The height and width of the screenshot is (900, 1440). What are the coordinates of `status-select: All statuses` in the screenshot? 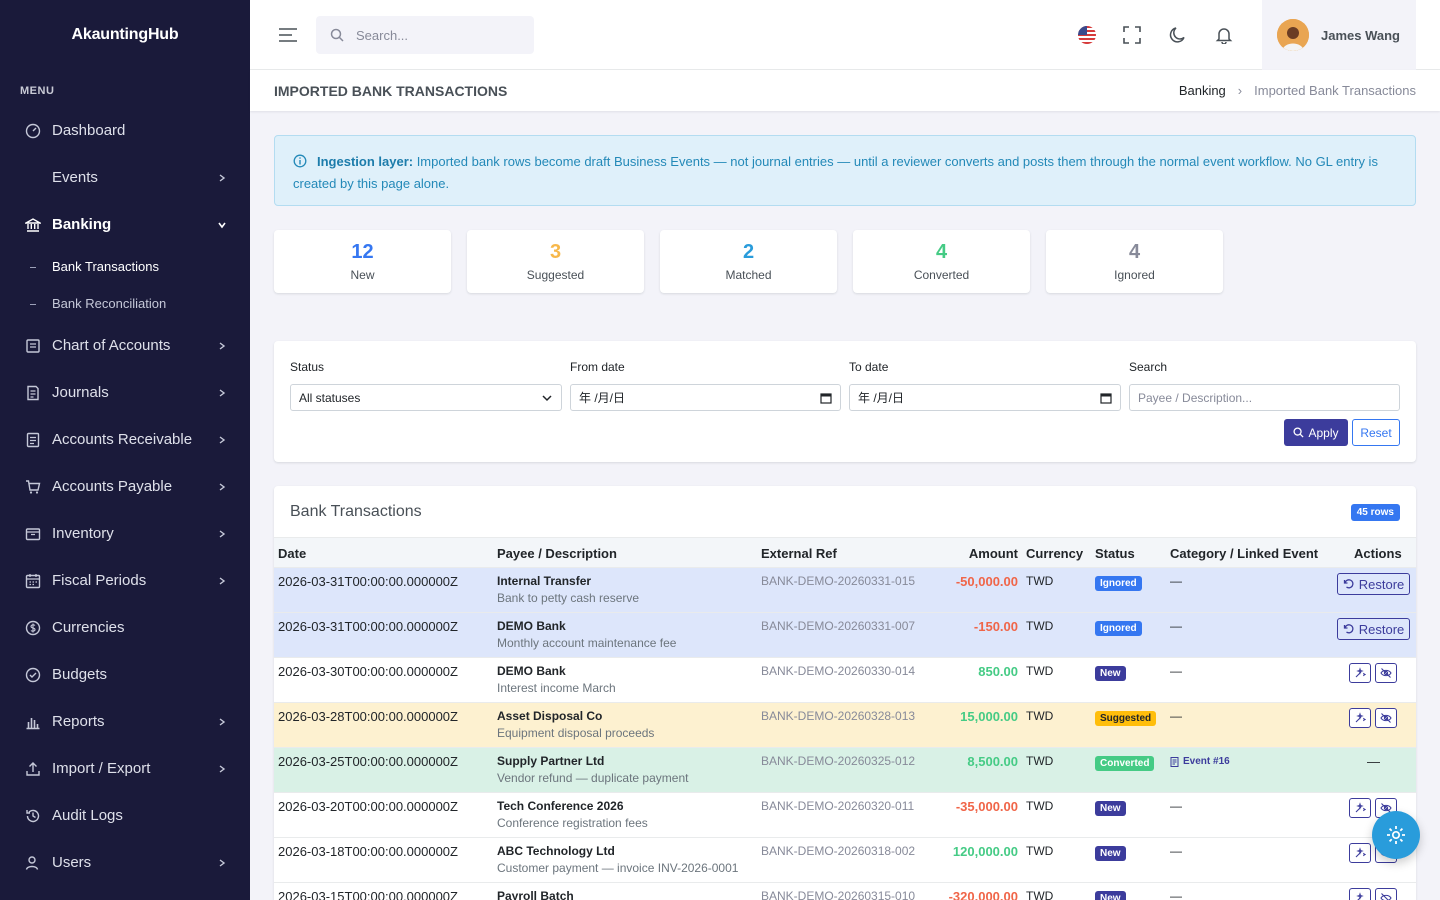 It's located at (426, 397).